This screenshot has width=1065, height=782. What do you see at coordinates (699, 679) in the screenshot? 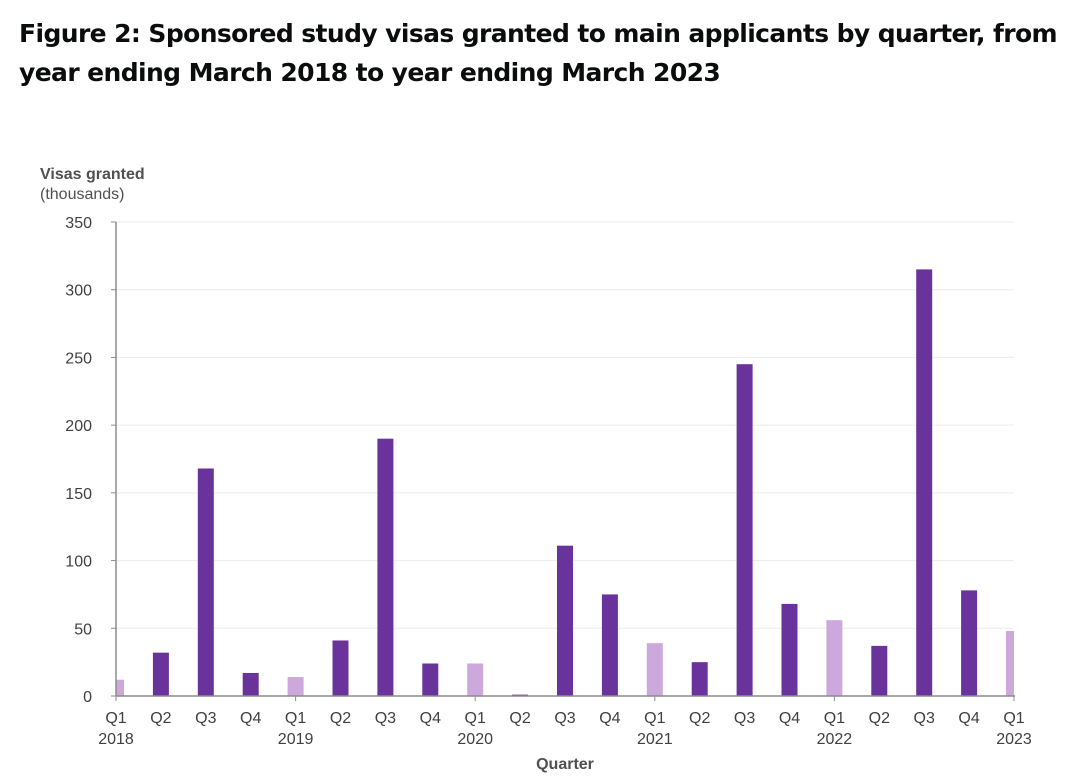
I see `bar-q2-2021` at bounding box center [699, 679].